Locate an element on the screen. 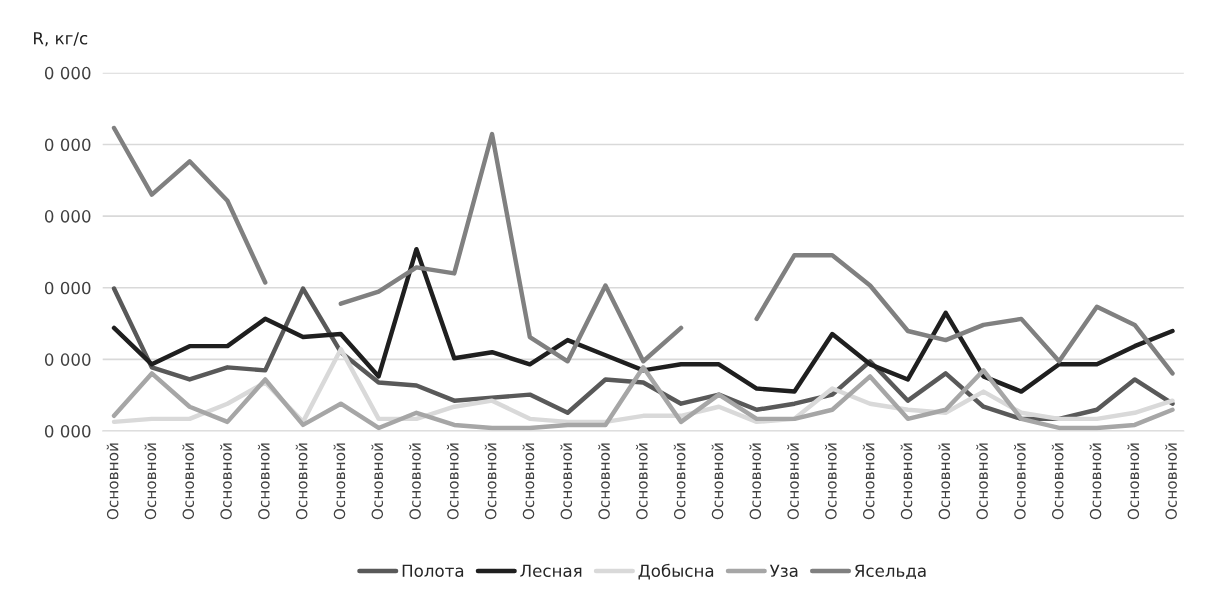  legend-label: Полота is located at coordinates (433, 571).